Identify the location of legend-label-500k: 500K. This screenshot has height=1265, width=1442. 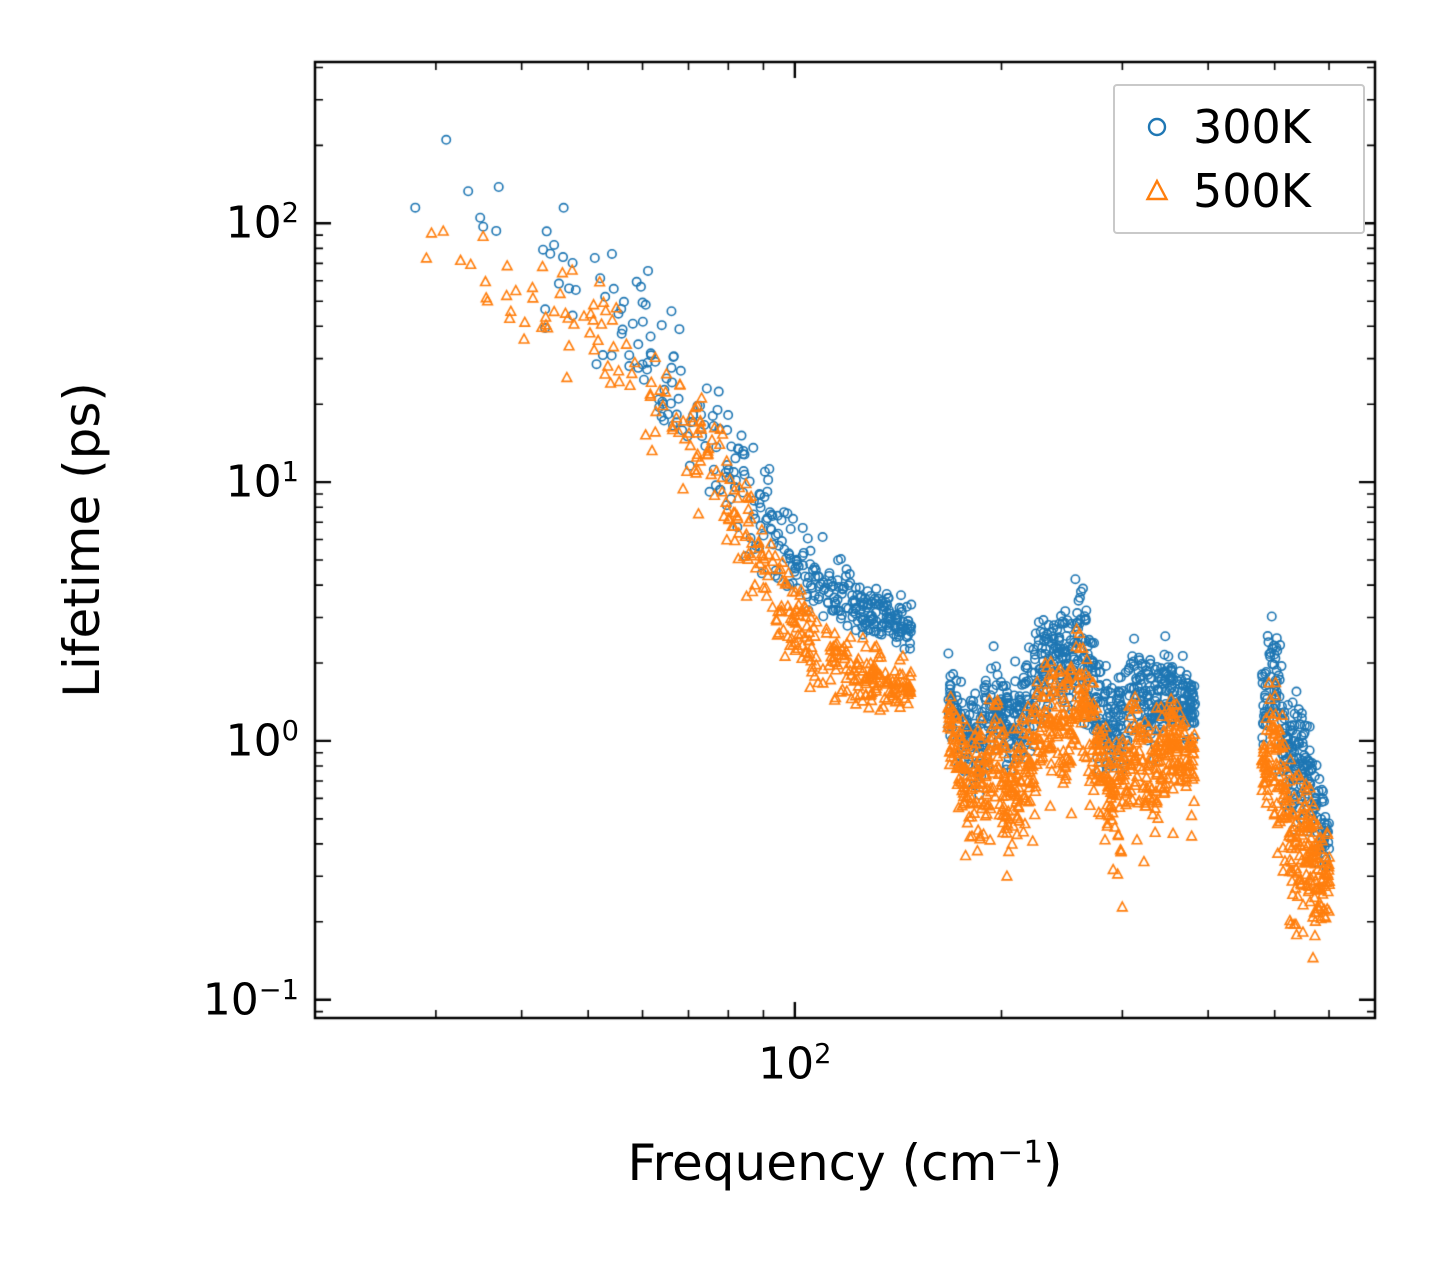
(1252, 191).